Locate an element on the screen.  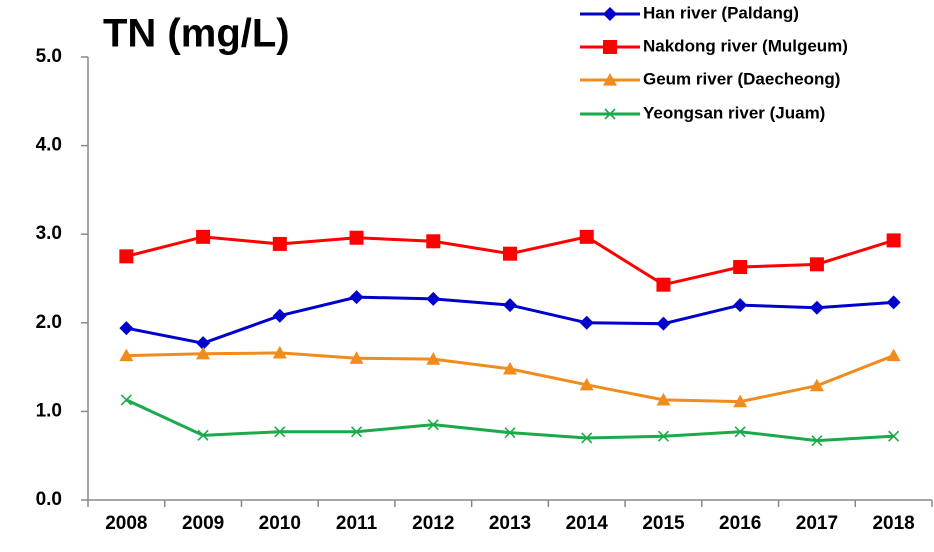
x-tick-label: 2011 is located at coordinates (357, 523).